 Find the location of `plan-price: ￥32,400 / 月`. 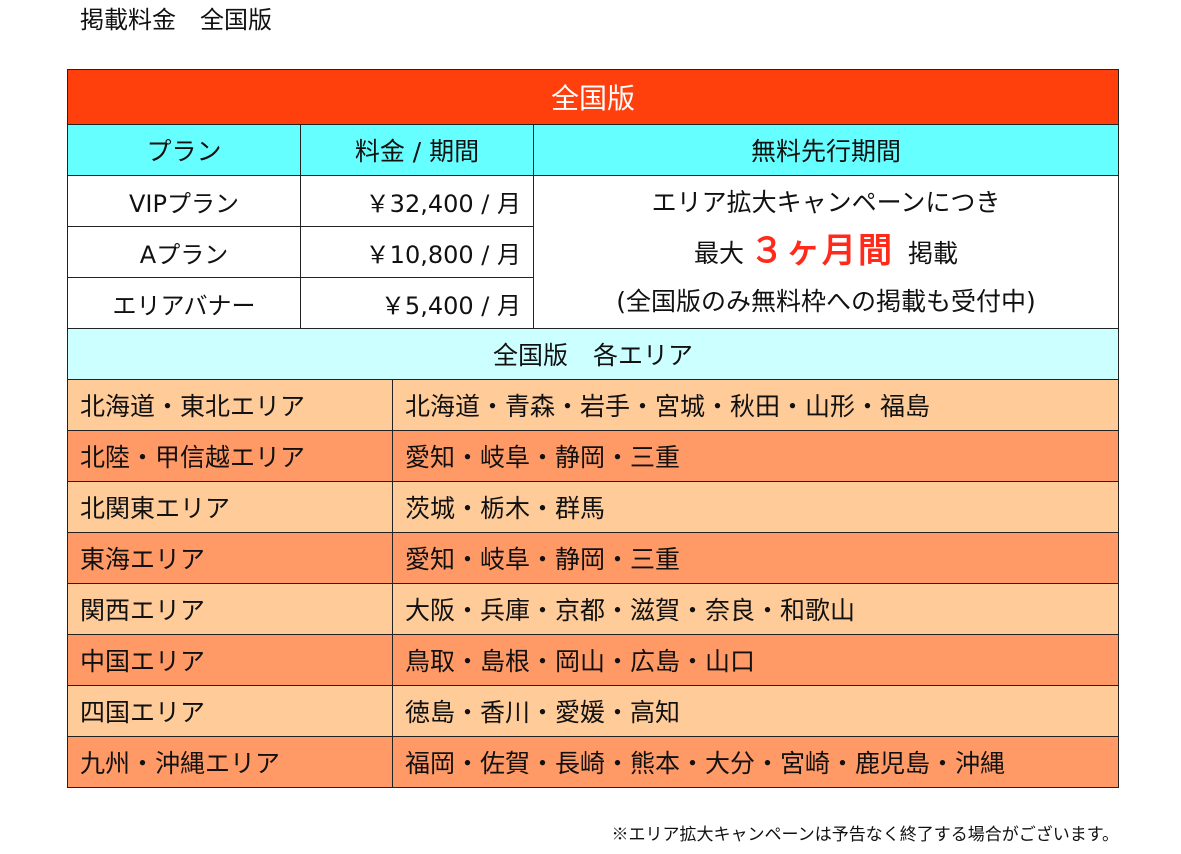

plan-price: ￥32,400 / 月 is located at coordinates (417, 201).